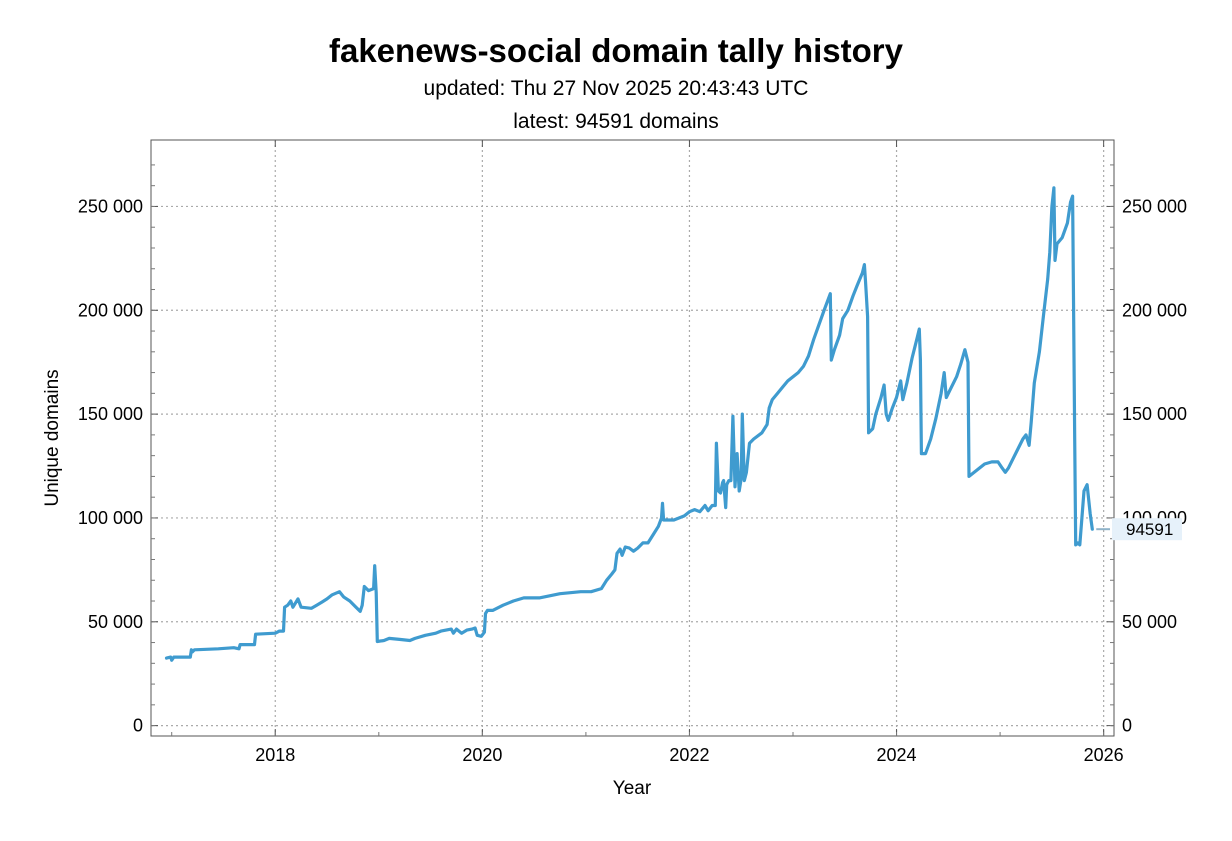 The image size is (1232, 841). Describe the element at coordinates (1154, 310) in the screenshot. I see `y-tick-label-right: 200 000` at that location.